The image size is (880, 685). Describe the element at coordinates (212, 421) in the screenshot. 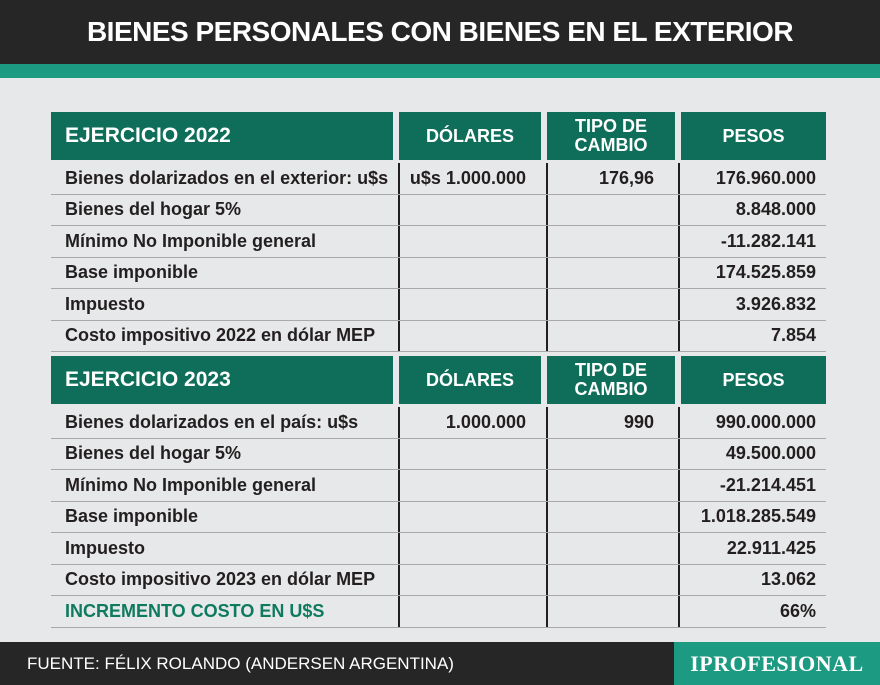

I see `row-label: Bienes dolarizados en el país: u$s` at that location.